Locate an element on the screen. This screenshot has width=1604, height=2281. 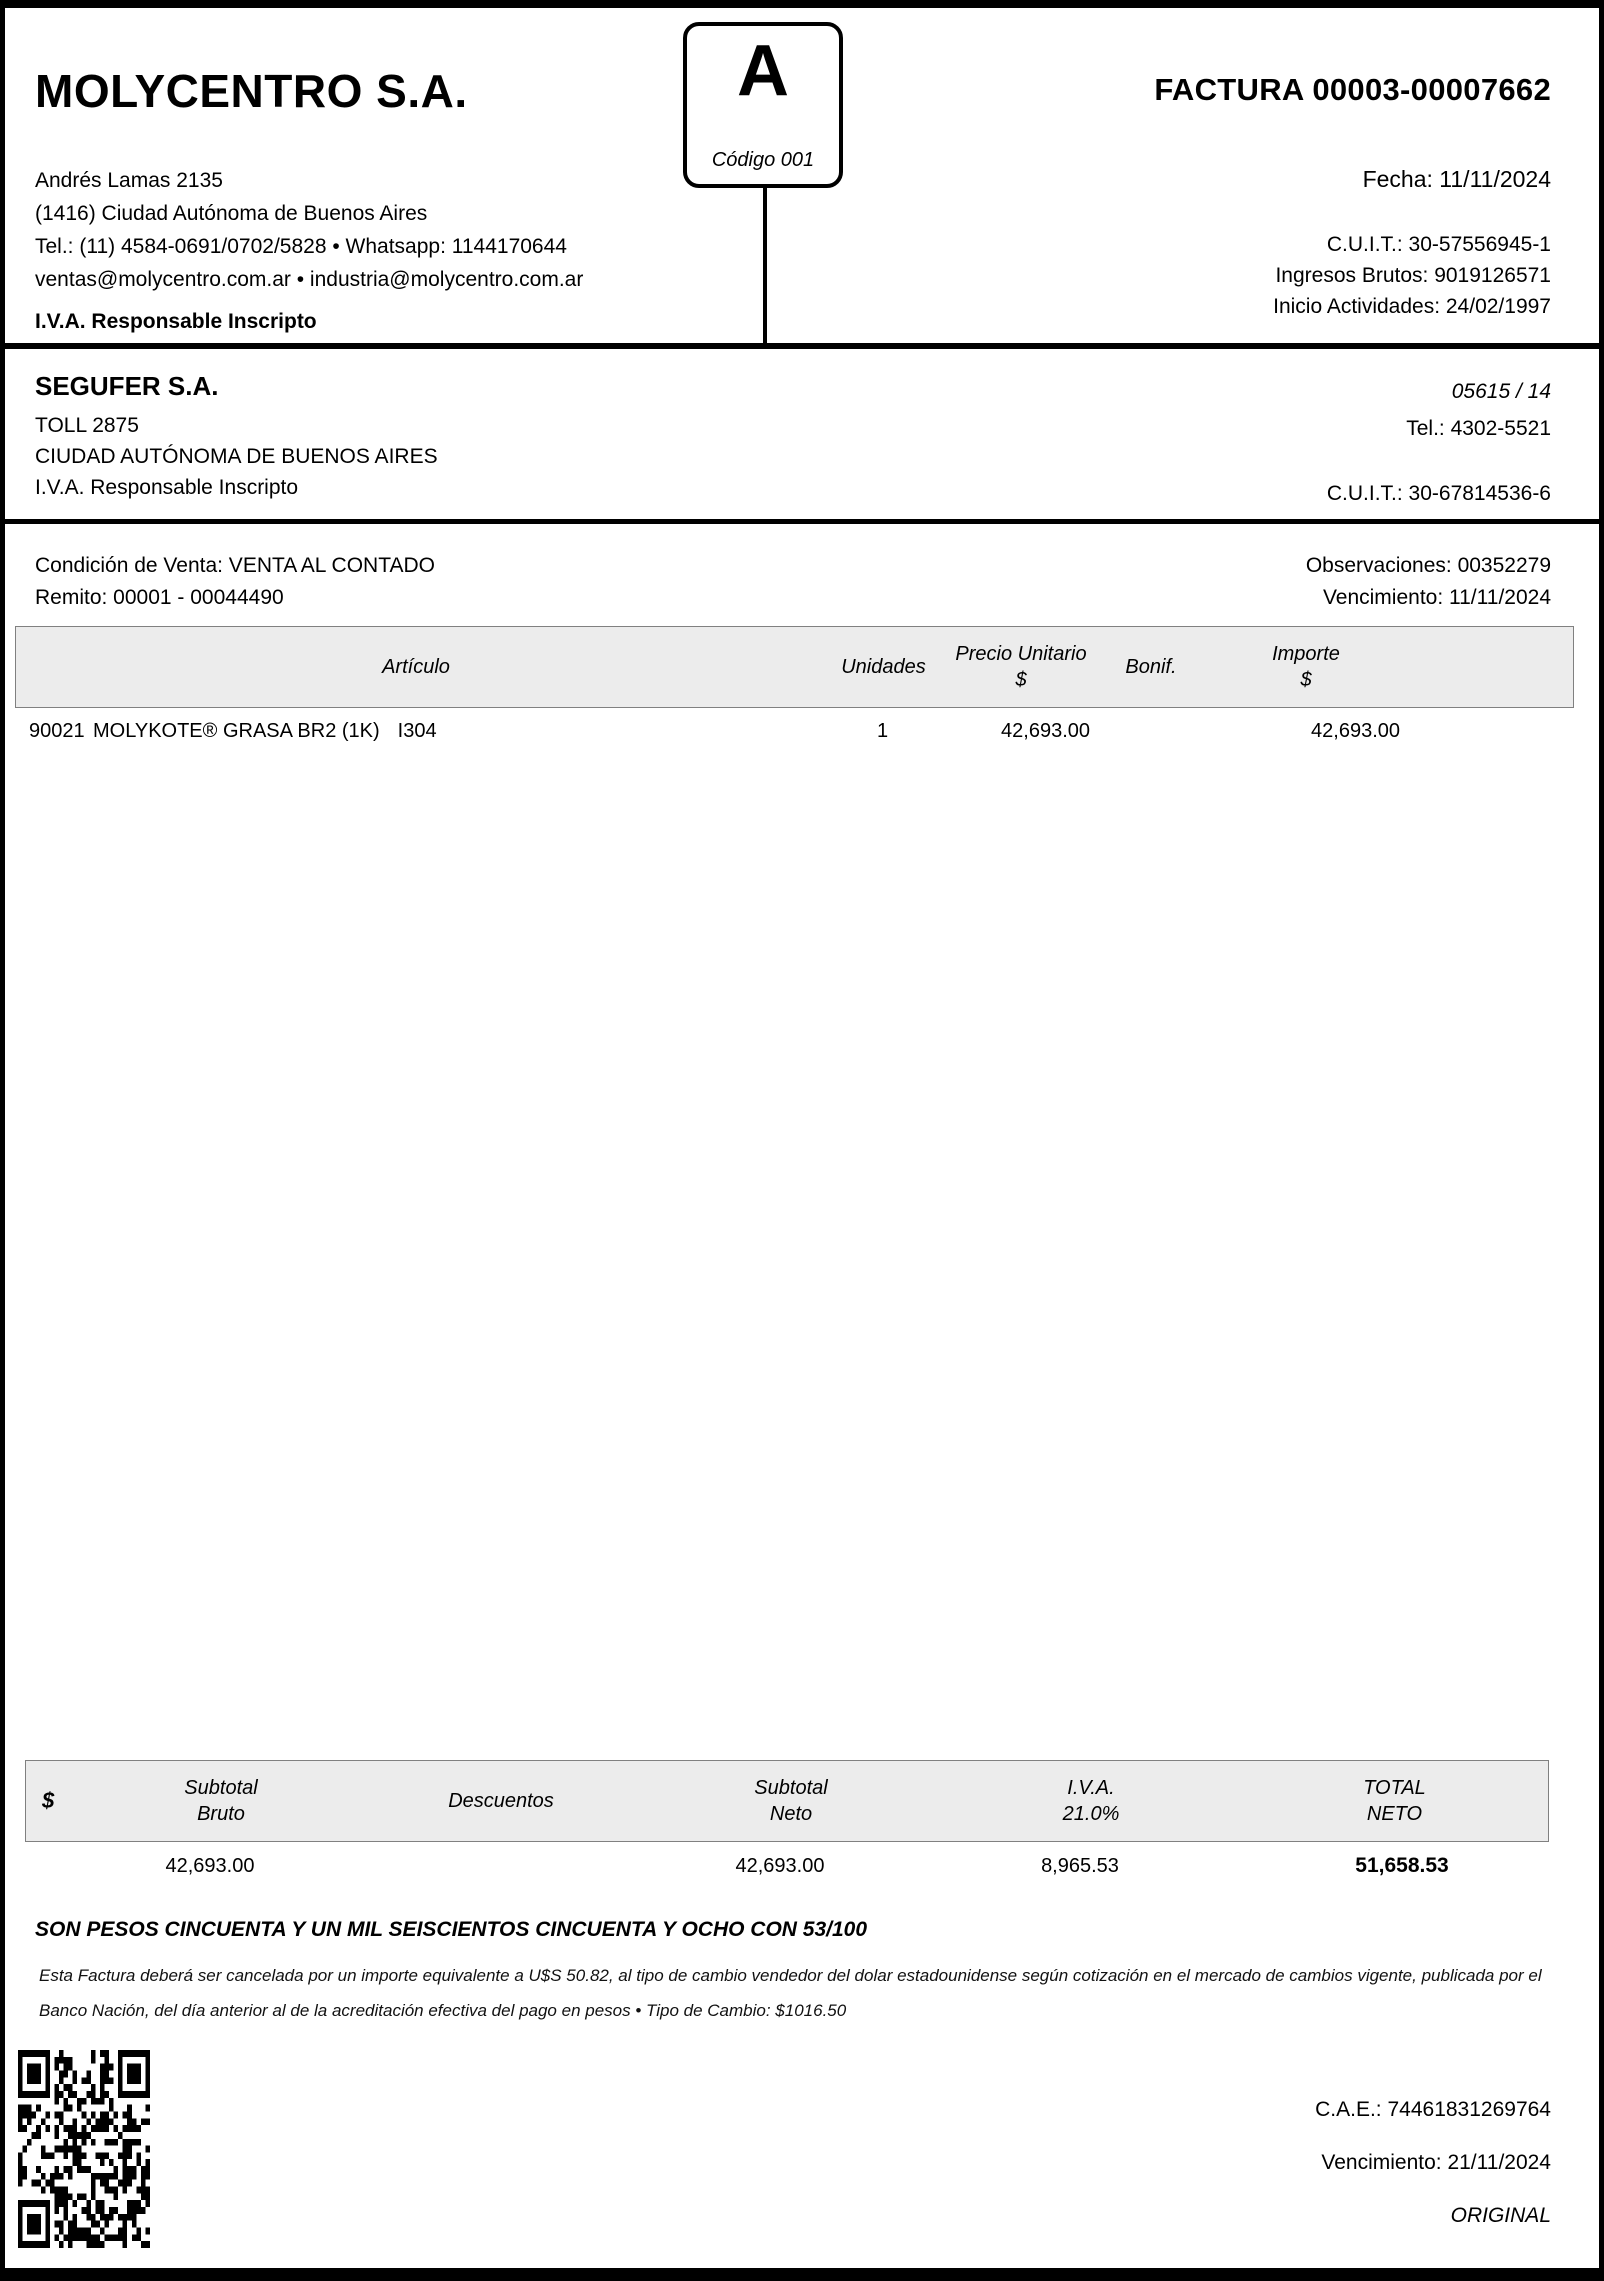
invoice-title: FACTURA 00003-00007662 is located at coordinates (1352, 89).